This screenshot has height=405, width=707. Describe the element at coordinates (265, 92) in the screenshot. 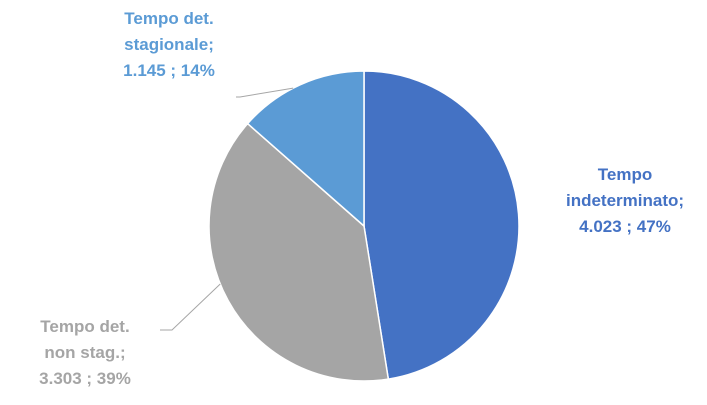

I see `leader-line-tempo-det-stagionale` at that location.